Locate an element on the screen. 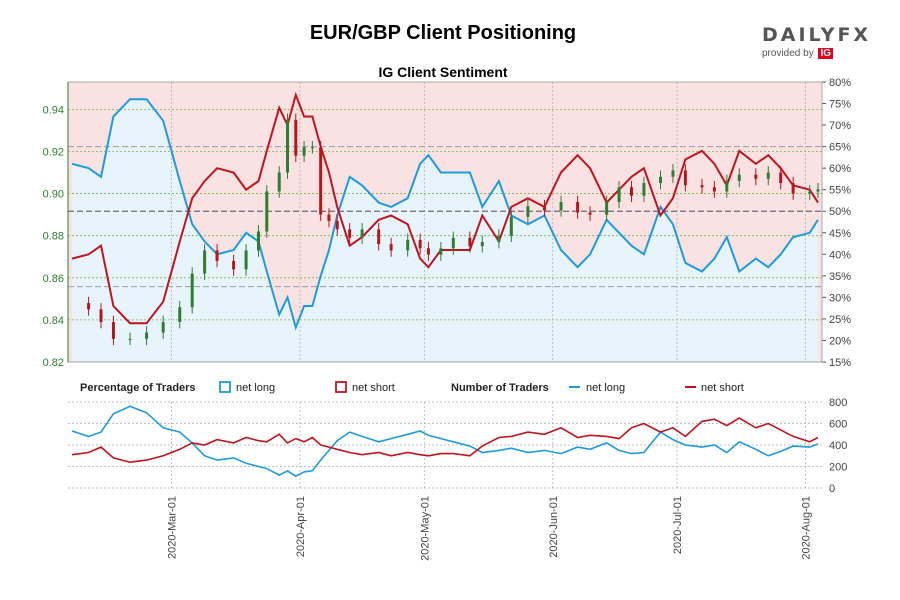 The image size is (900, 600). left-axis-tick-label: 0.82 is located at coordinates (53, 363).